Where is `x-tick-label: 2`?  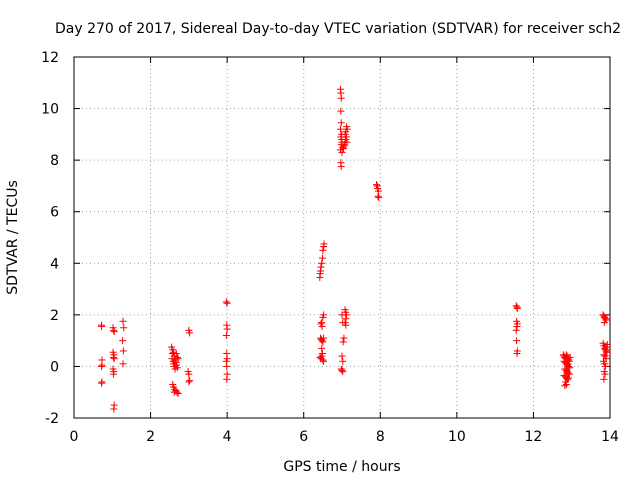
x-tick-label: 2 is located at coordinates (150, 437).